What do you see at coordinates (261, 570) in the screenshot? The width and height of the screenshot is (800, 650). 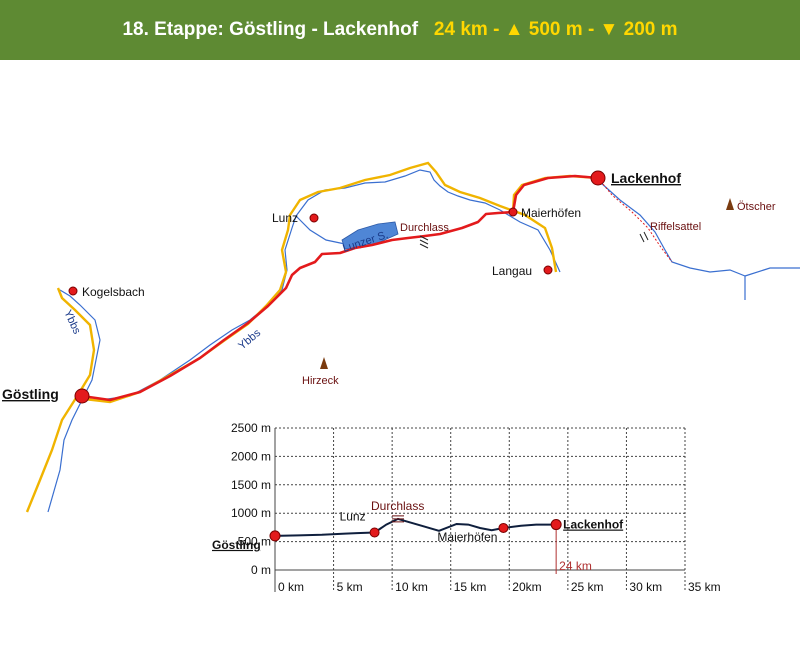 I see `y-tick-label-0: 0 m` at bounding box center [261, 570].